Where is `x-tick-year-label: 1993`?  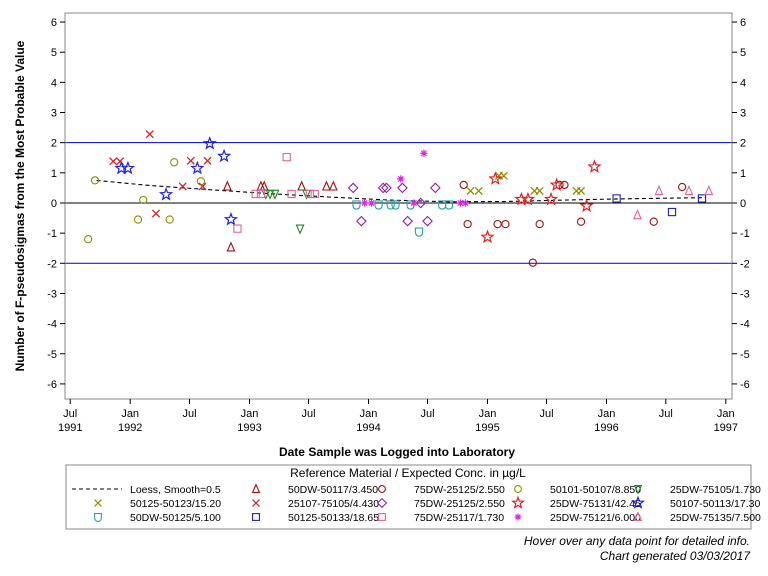
x-tick-year-label: 1993 is located at coordinates (249, 428).